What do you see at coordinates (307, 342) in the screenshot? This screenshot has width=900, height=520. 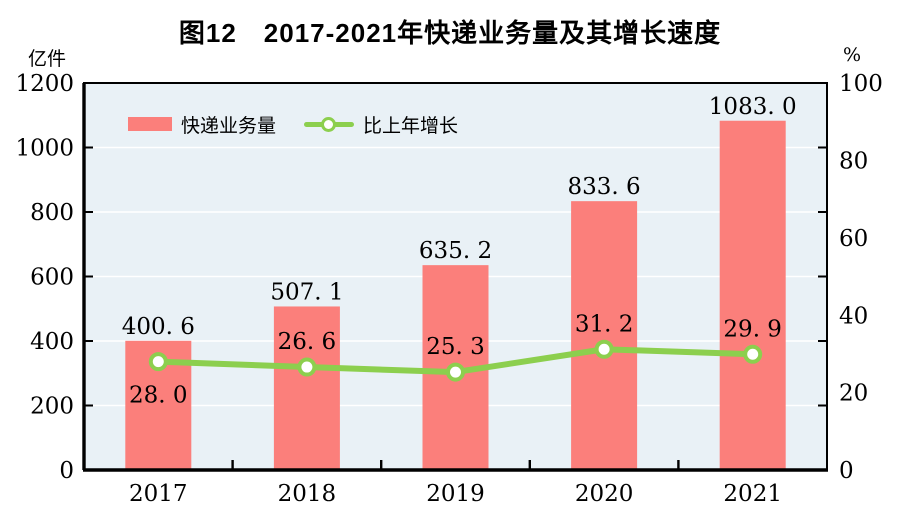 I see `growth-value-label: 26. 6` at bounding box center [307, 342].